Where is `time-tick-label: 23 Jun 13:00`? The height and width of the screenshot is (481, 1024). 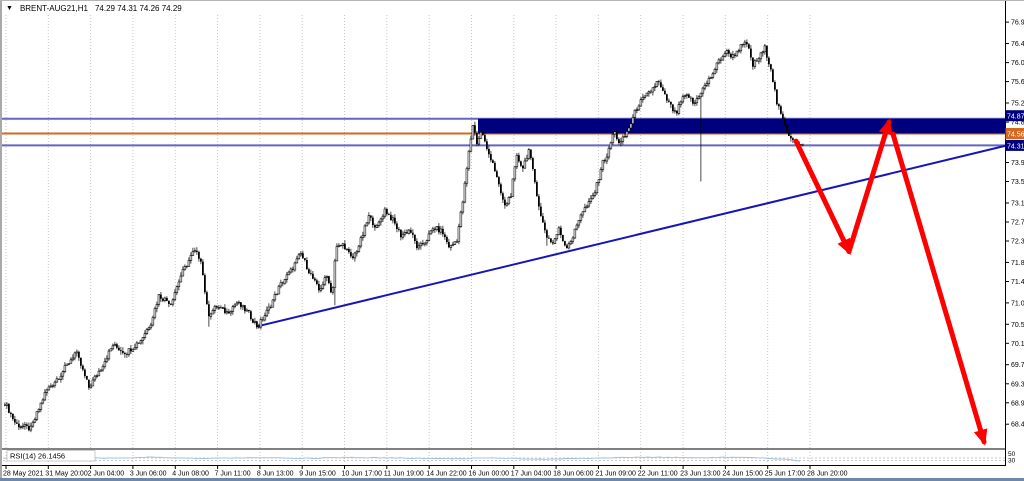
time-tick-label: 23 Jun 13:00 is located at coordinates (700, 474).